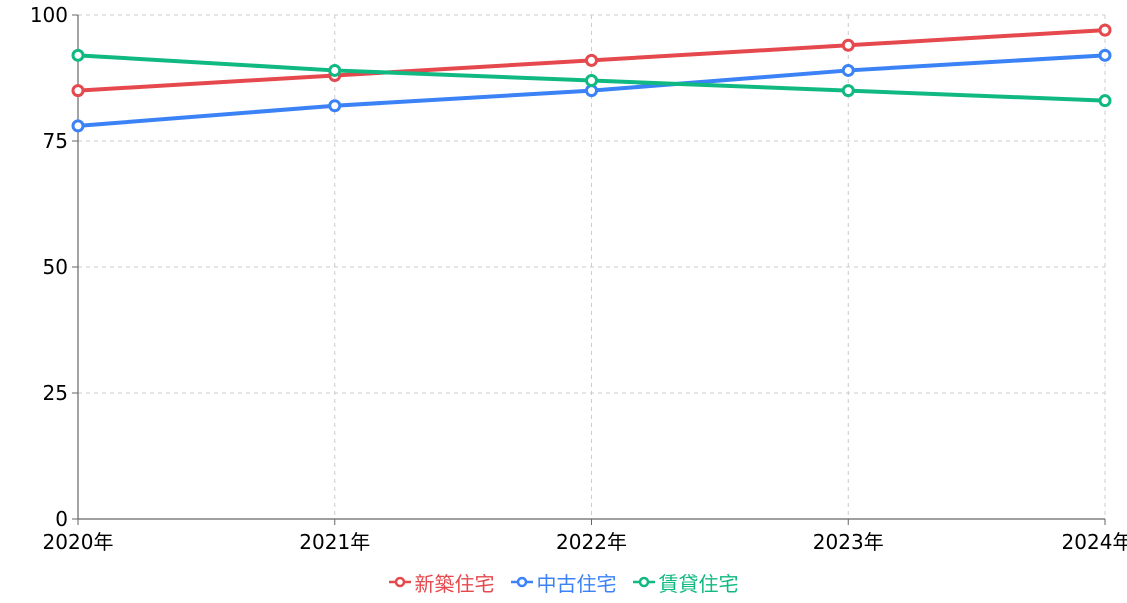  I want to click on legend: 新築住宅 中古住宅 賃貸住宅, so click(563, 582).